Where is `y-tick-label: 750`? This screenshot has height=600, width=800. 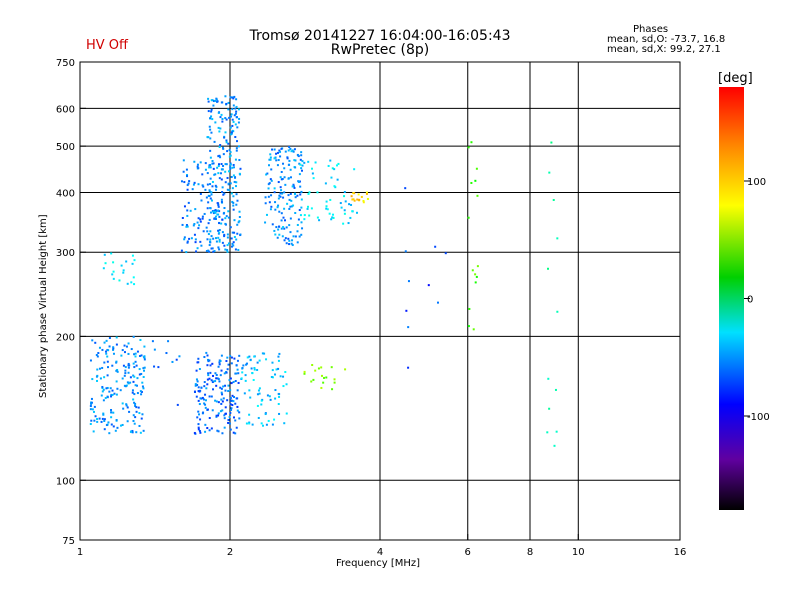
y-tick-label: 750 is located at coordinates (65, 63).